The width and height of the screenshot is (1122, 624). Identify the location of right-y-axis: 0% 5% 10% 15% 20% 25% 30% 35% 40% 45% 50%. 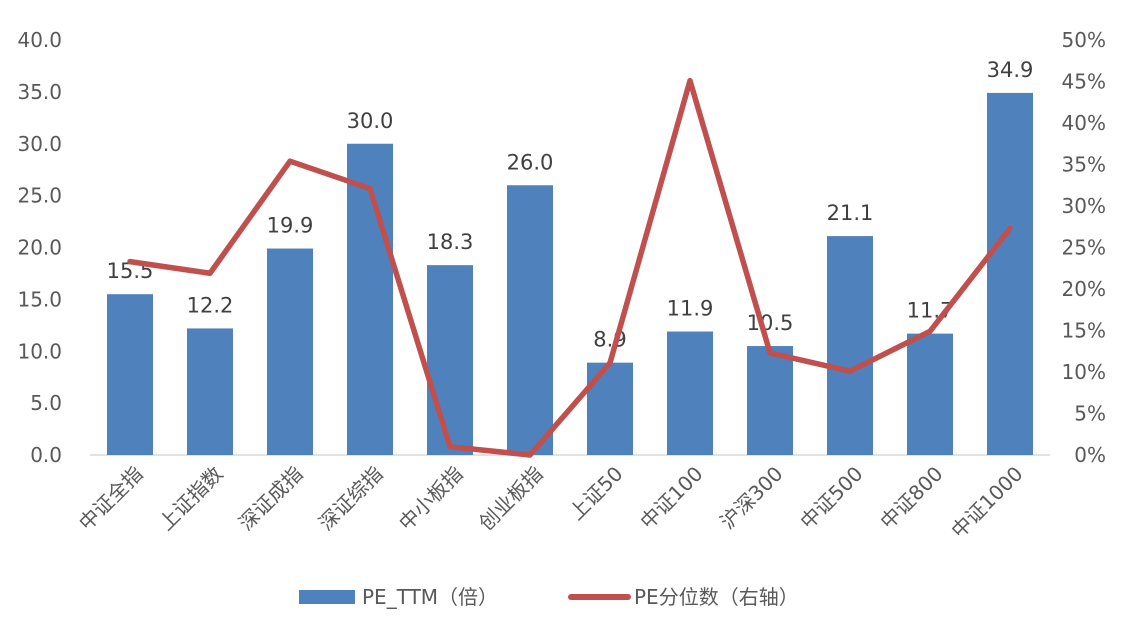
(1084, 247).